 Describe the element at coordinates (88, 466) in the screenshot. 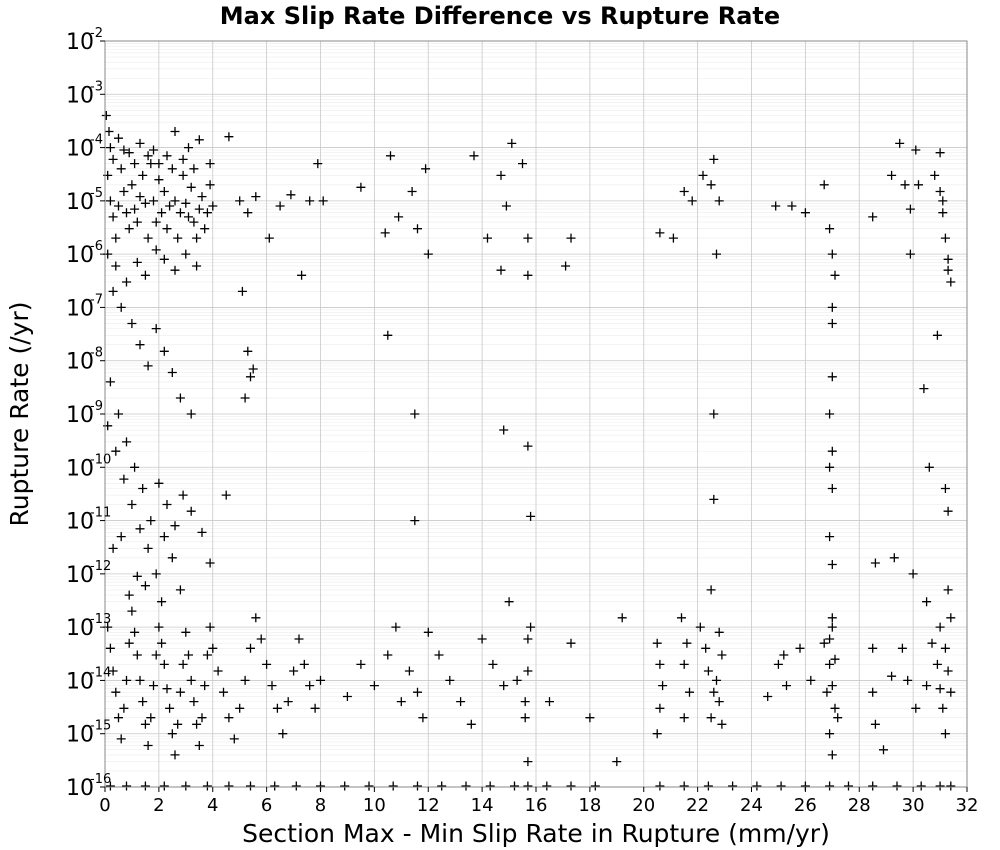

I see `y-tick-label: 10-10` at that location.